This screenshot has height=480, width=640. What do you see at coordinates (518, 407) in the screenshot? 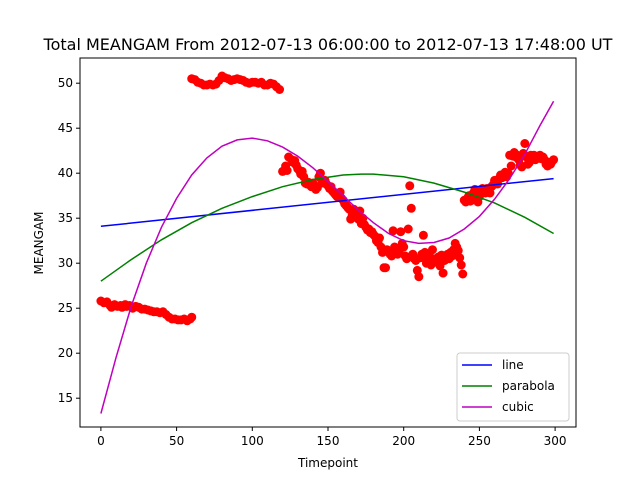
I see `legend-label-cubic: cubic` at bounding box center [518, 407].